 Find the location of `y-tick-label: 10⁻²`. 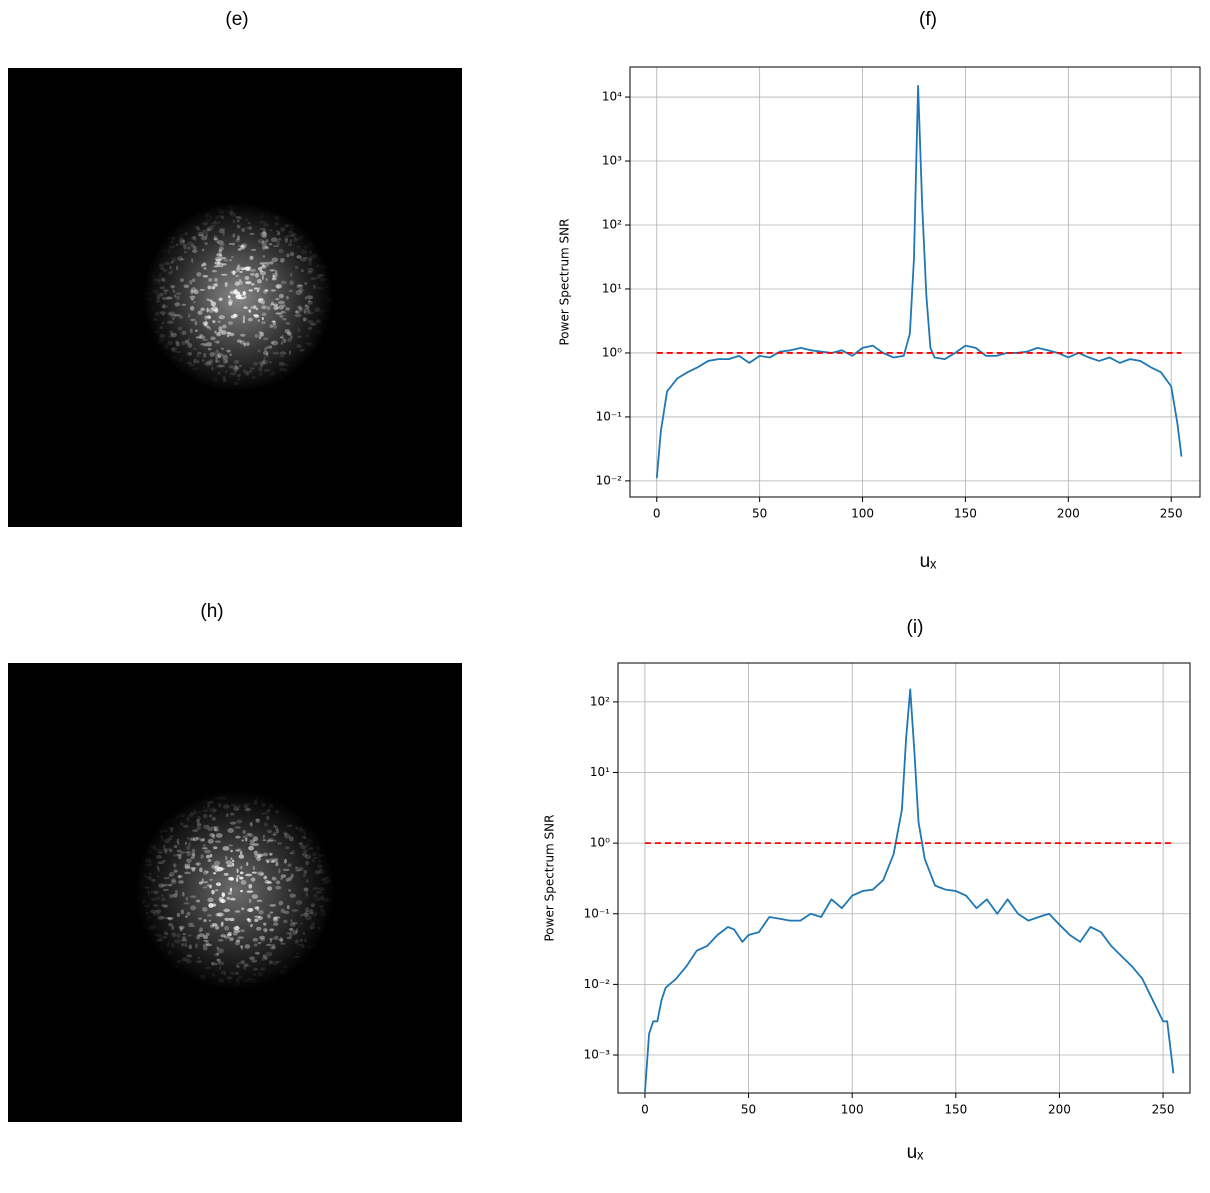

y-tick-label: 10⁻² is located at coordinates (609, 480).